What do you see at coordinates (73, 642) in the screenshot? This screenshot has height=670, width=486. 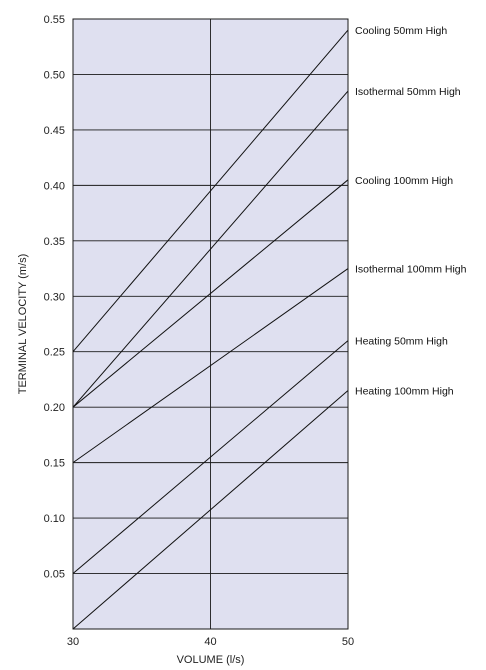 I see `x-tick-label-0: 30` at bounding box center [73, 642].